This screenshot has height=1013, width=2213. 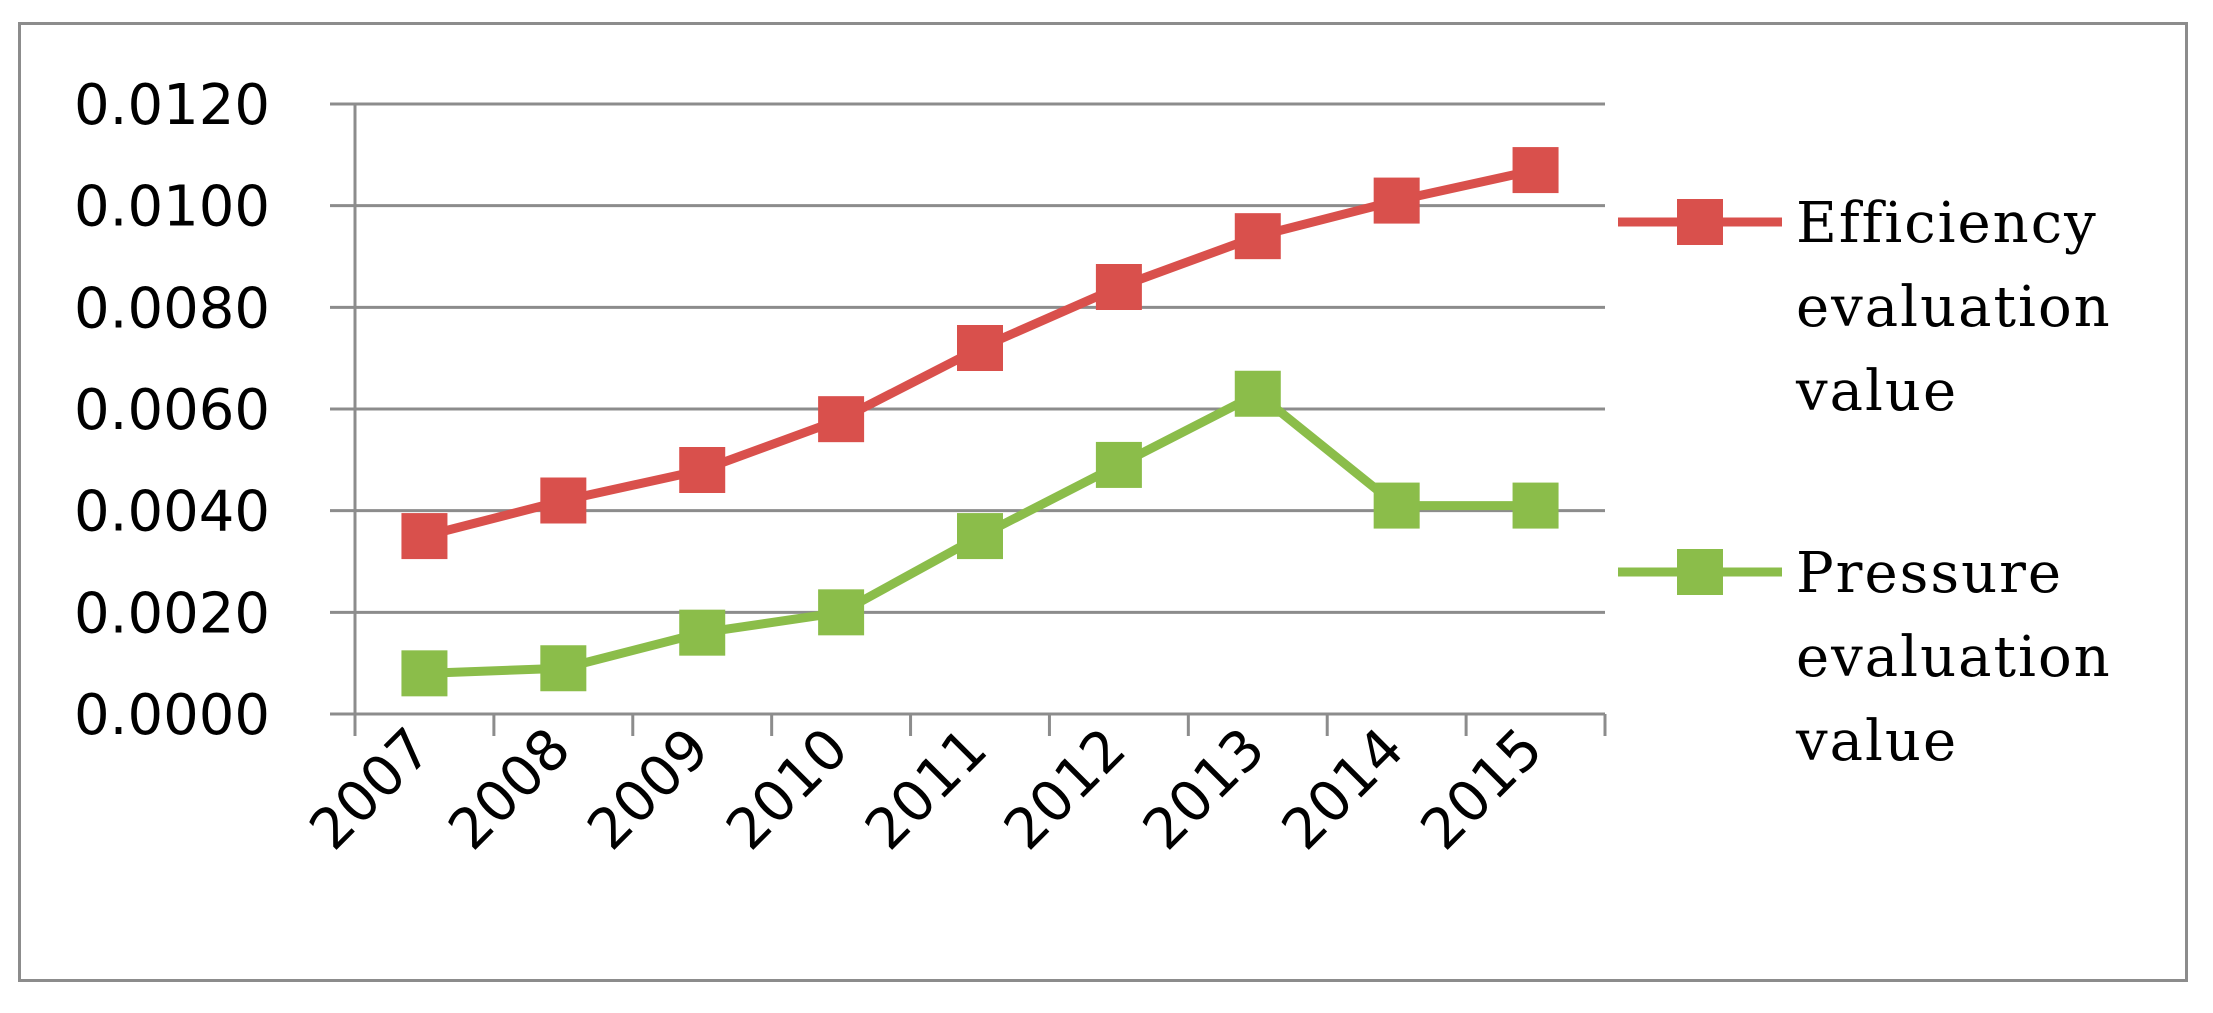 I want to click on y-tick-label: 0.0100, so click(x=172, y=207).